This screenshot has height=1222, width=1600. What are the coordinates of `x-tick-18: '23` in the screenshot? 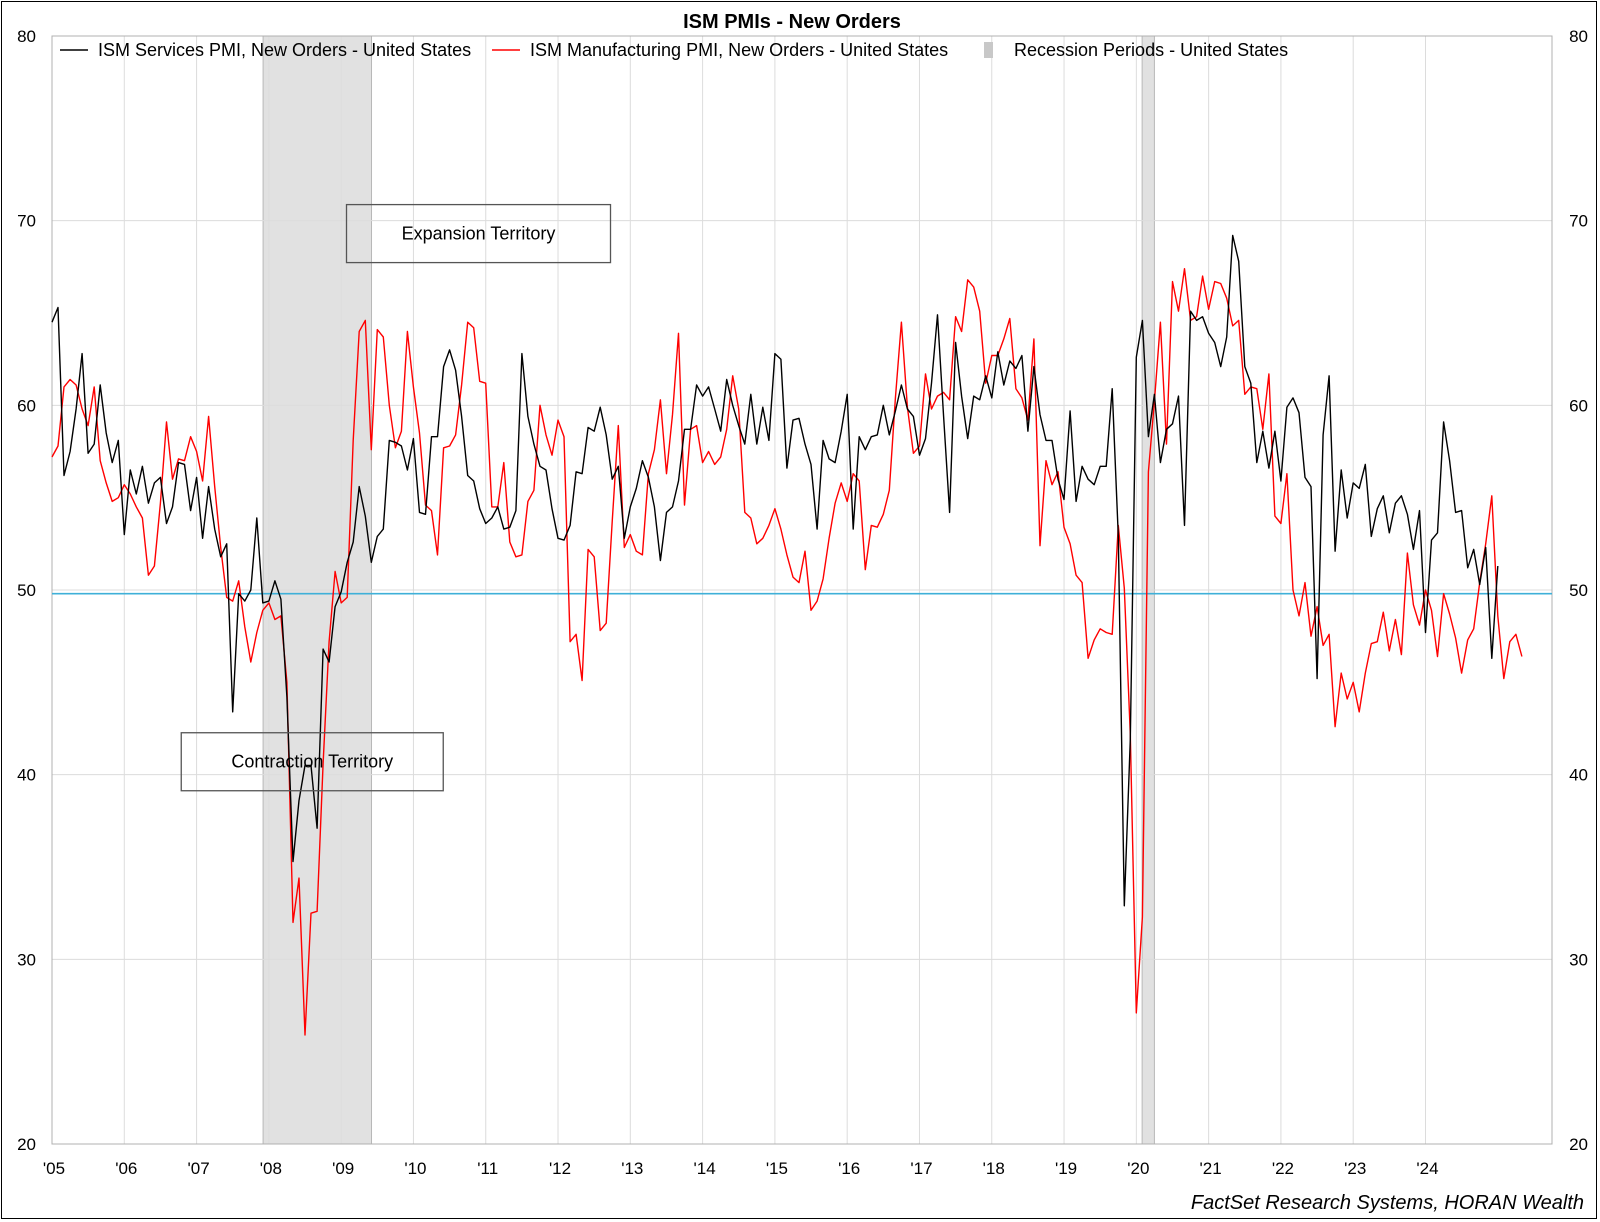 It's located at (1355, 1168).